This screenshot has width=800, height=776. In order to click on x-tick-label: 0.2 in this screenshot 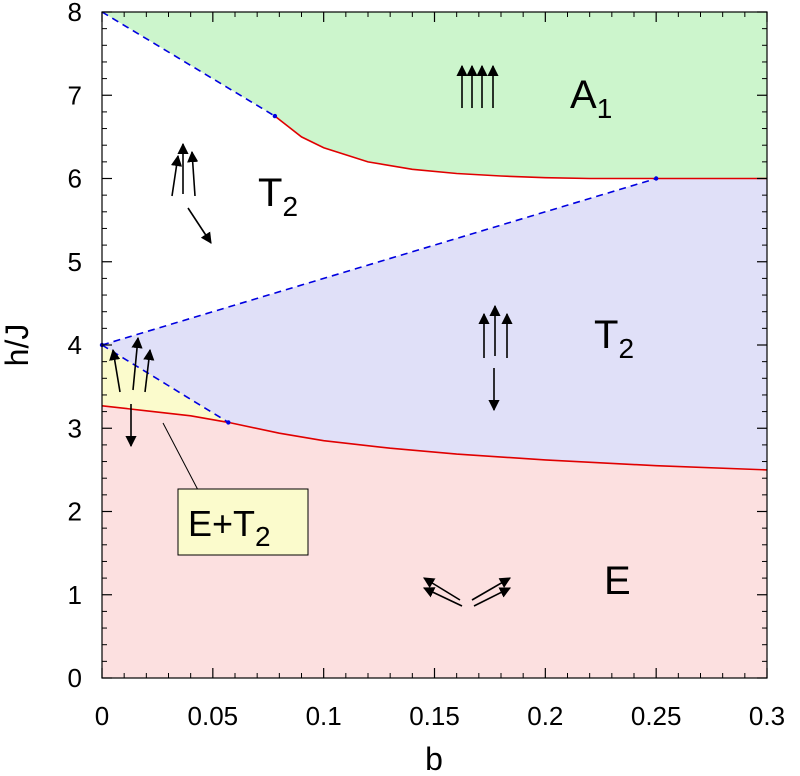, I will do `click(545, 716)`.